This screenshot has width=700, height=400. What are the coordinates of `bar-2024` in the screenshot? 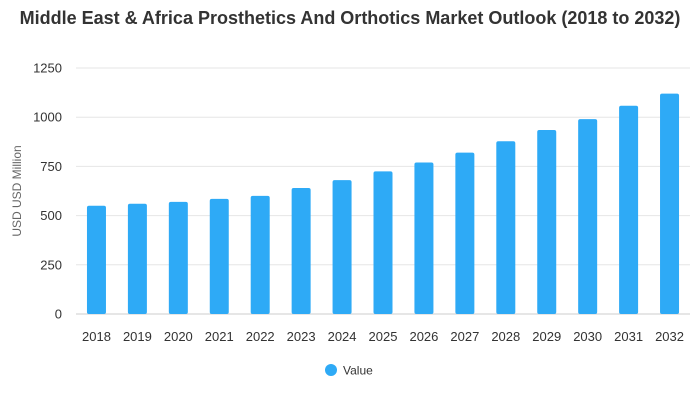 It's located at (342, 247).